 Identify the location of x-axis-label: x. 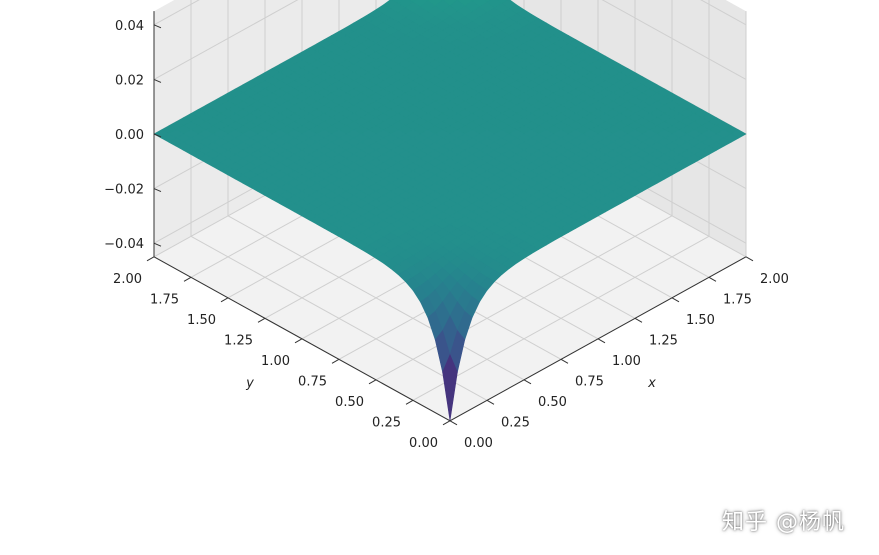
(651, 383).